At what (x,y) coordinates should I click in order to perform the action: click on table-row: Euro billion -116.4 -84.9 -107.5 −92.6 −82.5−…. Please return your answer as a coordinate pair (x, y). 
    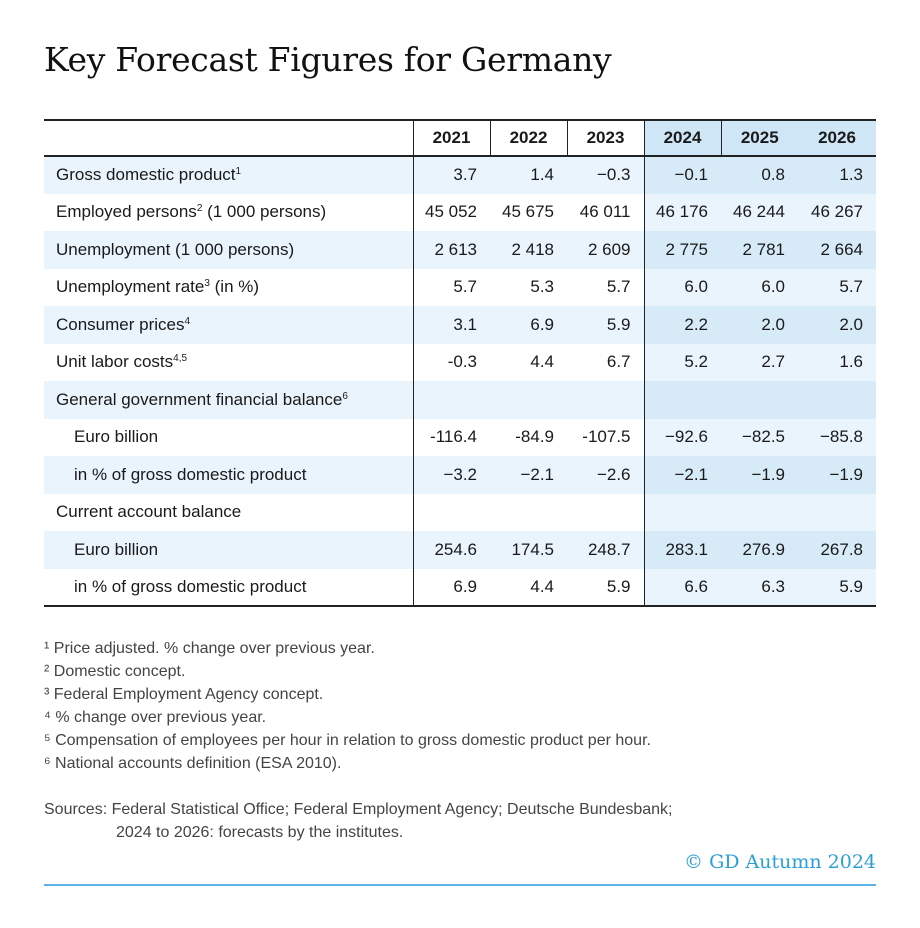
    Looking at the image, I should click on (460, 437).